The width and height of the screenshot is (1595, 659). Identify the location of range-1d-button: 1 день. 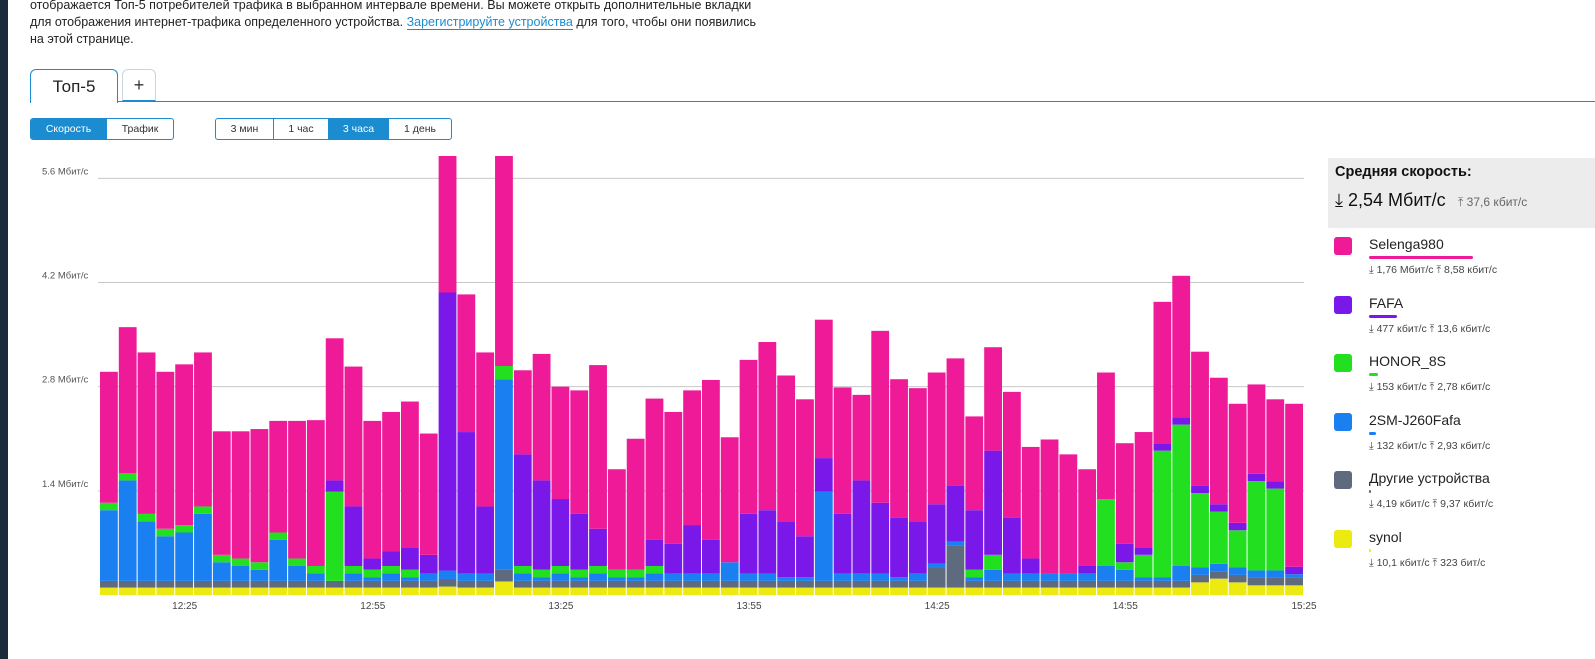
(420, 129).